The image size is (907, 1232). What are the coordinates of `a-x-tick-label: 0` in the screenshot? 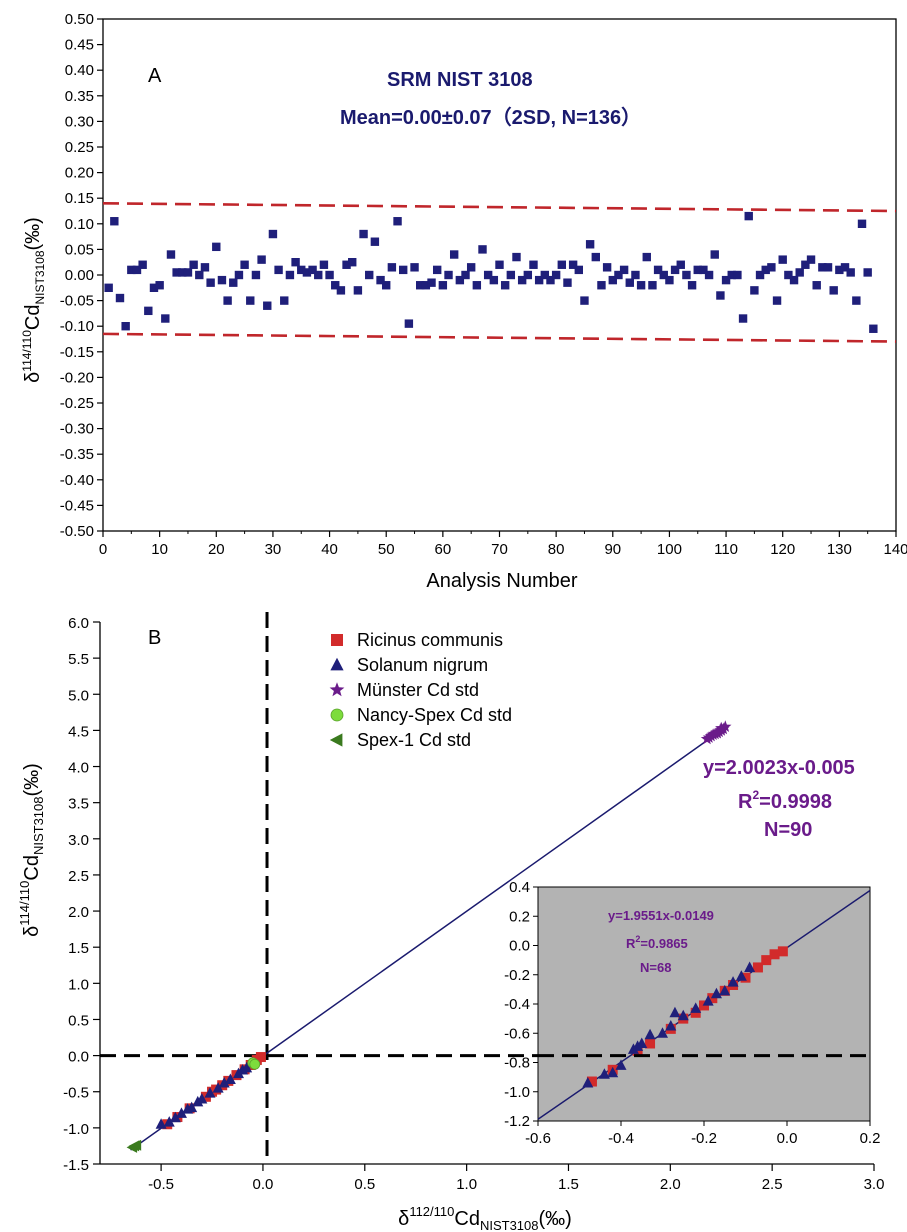 It's located at (103, 549).